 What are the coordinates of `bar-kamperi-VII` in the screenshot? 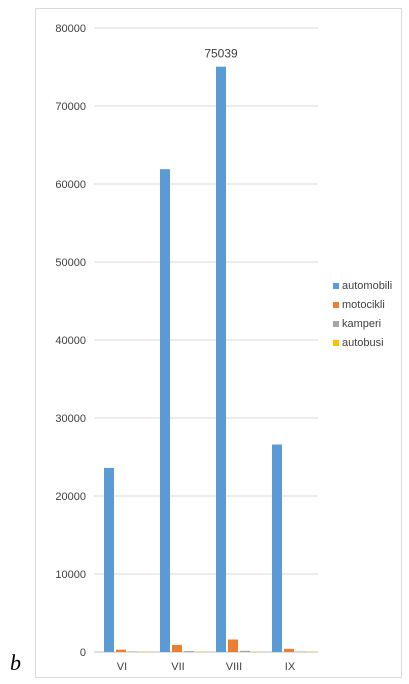 It's located at (189, 651).